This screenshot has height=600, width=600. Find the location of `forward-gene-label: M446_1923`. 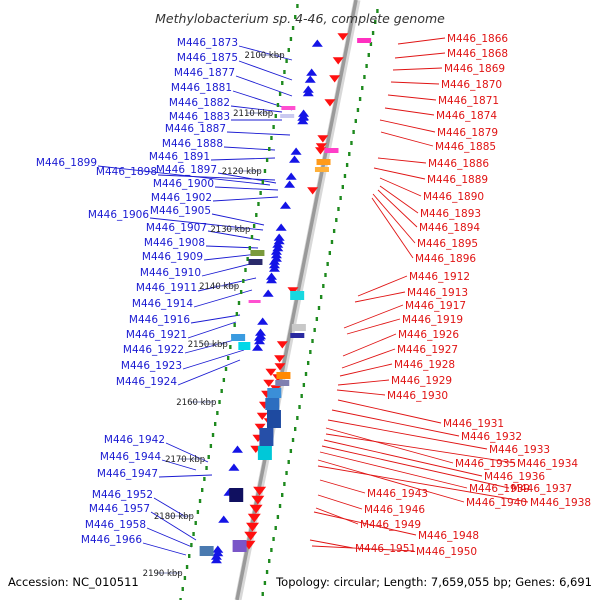

forward-gene-label: M446_1923 is located at coordinates (151, 366).